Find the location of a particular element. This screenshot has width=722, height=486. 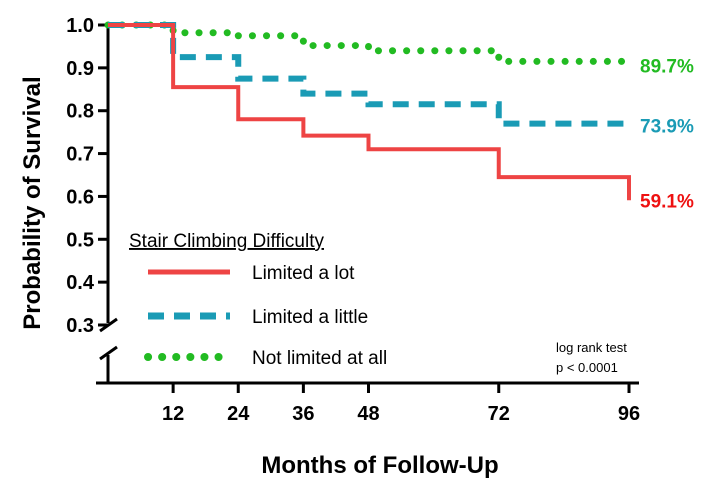

x-tick-label: 12 is located at coordinates (173, 414).